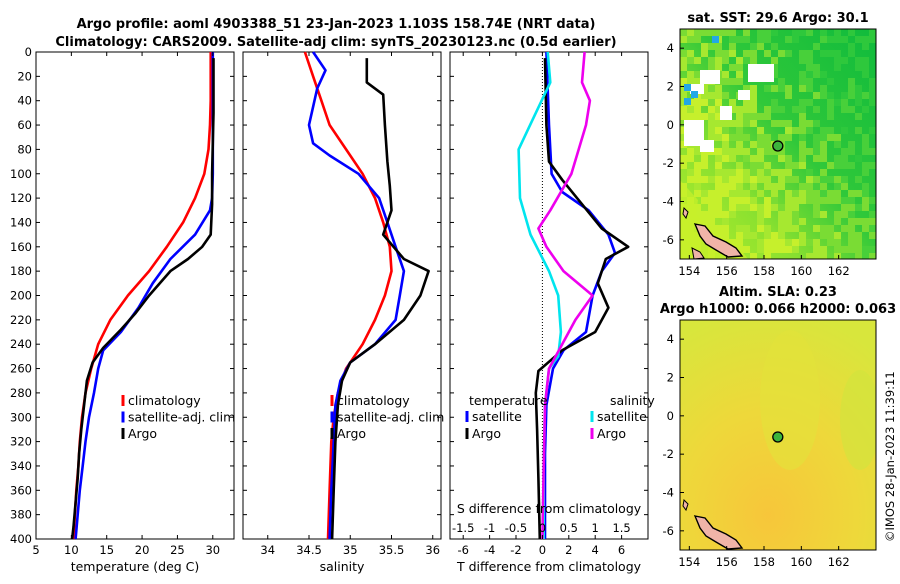 The width and height of the screenshot is (900, 584). Describe the element at coordinates (21, 490) in the screenshot. I see `depth-tick-label: 360` at that location.